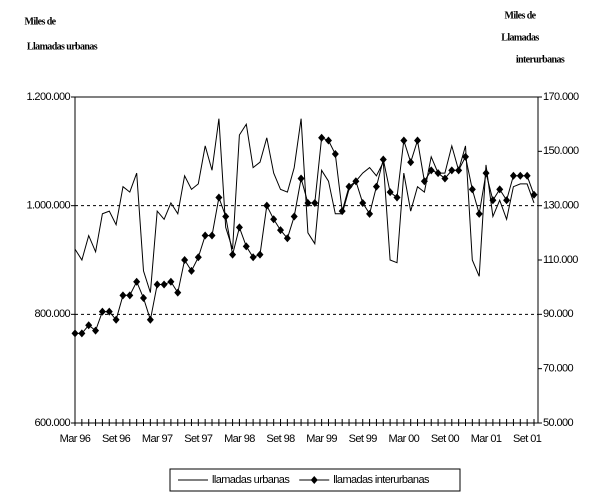  I want to click on y2-axis-title: Miles de, so click(520, 15).